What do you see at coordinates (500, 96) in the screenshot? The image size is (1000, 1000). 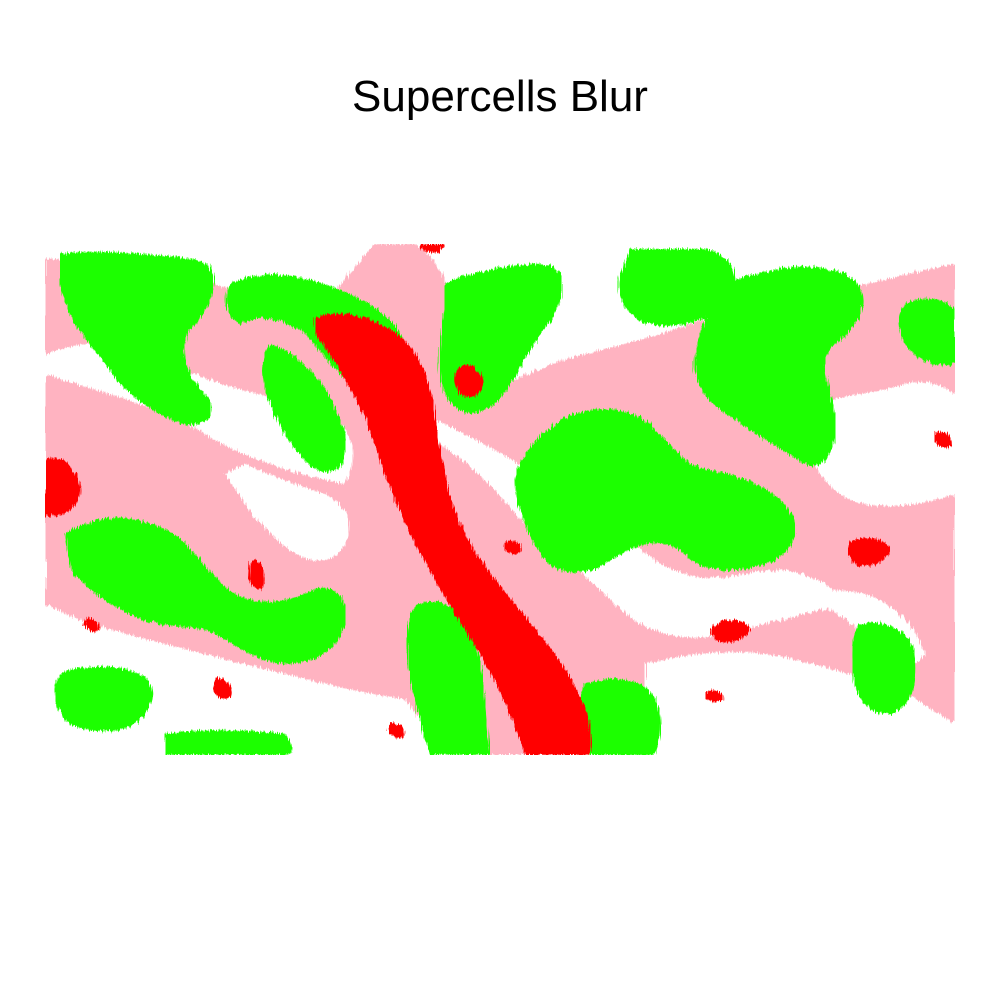 I see `figure-title: Supercells Blur` at bounding box center [500, 96].